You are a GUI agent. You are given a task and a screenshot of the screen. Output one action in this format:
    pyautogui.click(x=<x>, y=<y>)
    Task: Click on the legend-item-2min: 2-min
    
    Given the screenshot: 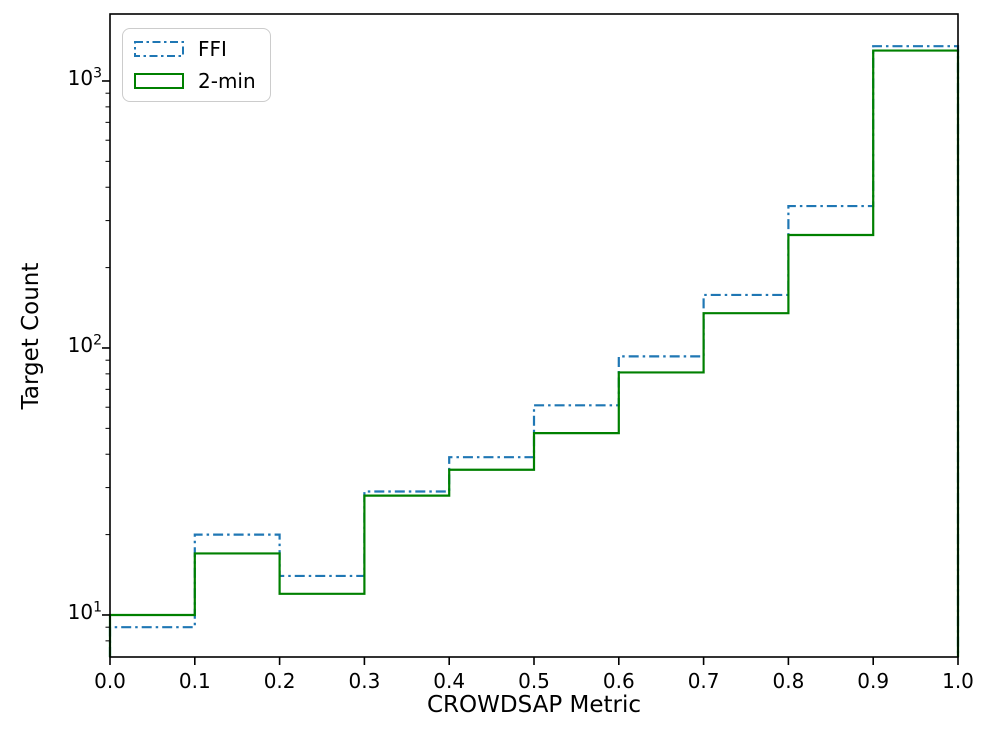 What is the action you would take?
    pyautogui.click(x=194, y=81)
    